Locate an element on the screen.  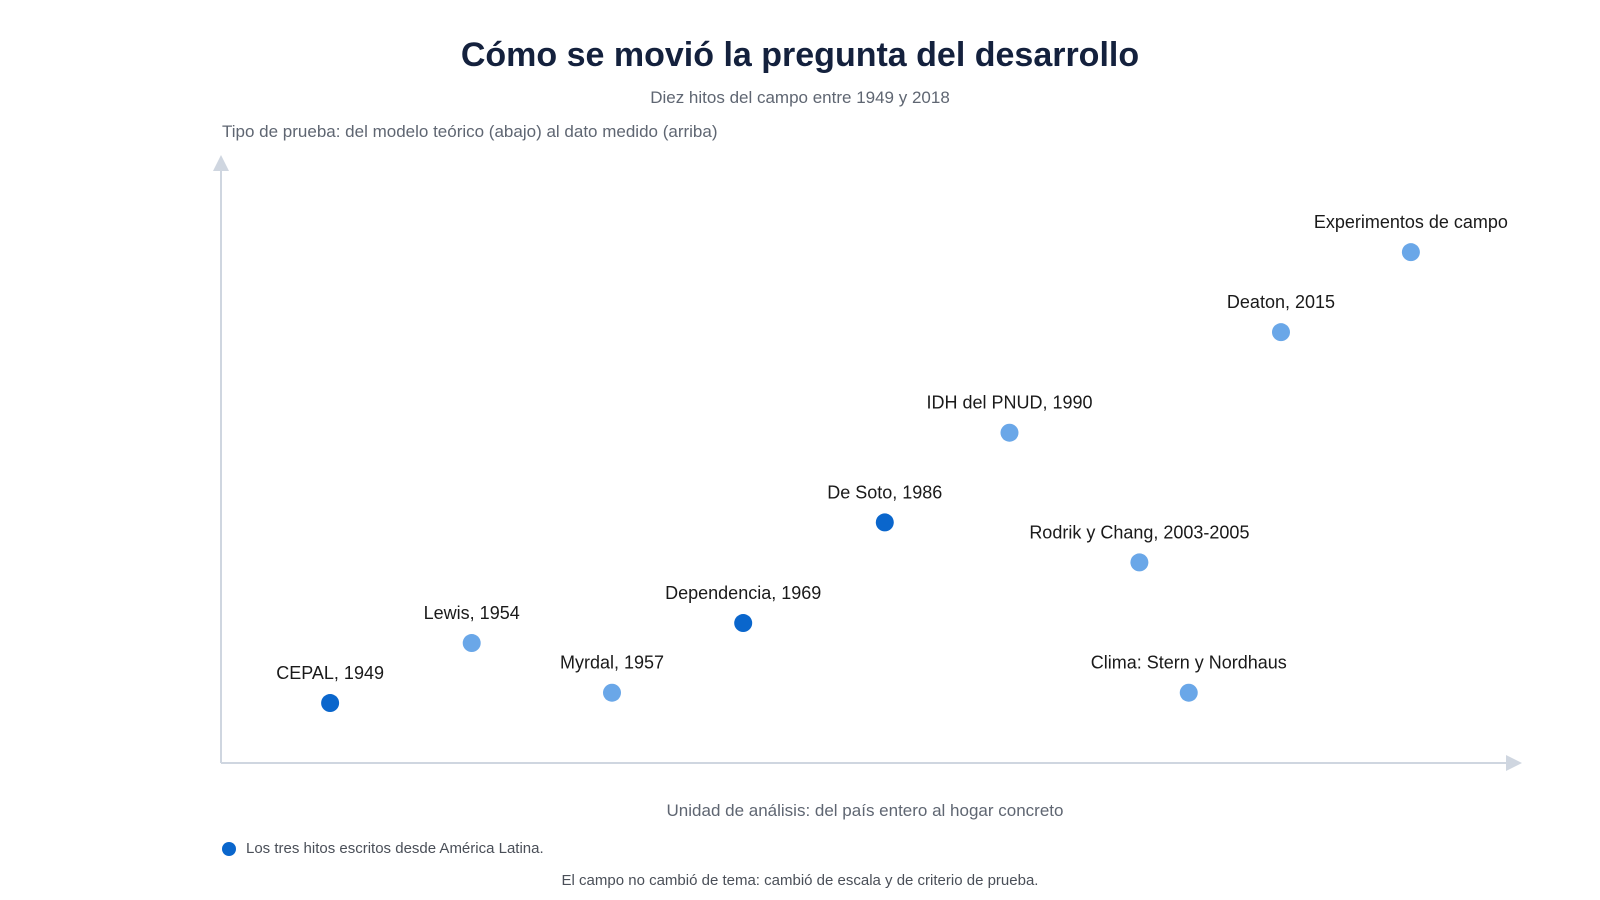
point-label-9: Deaton, 2015 is located at coordinates (1281, 302).